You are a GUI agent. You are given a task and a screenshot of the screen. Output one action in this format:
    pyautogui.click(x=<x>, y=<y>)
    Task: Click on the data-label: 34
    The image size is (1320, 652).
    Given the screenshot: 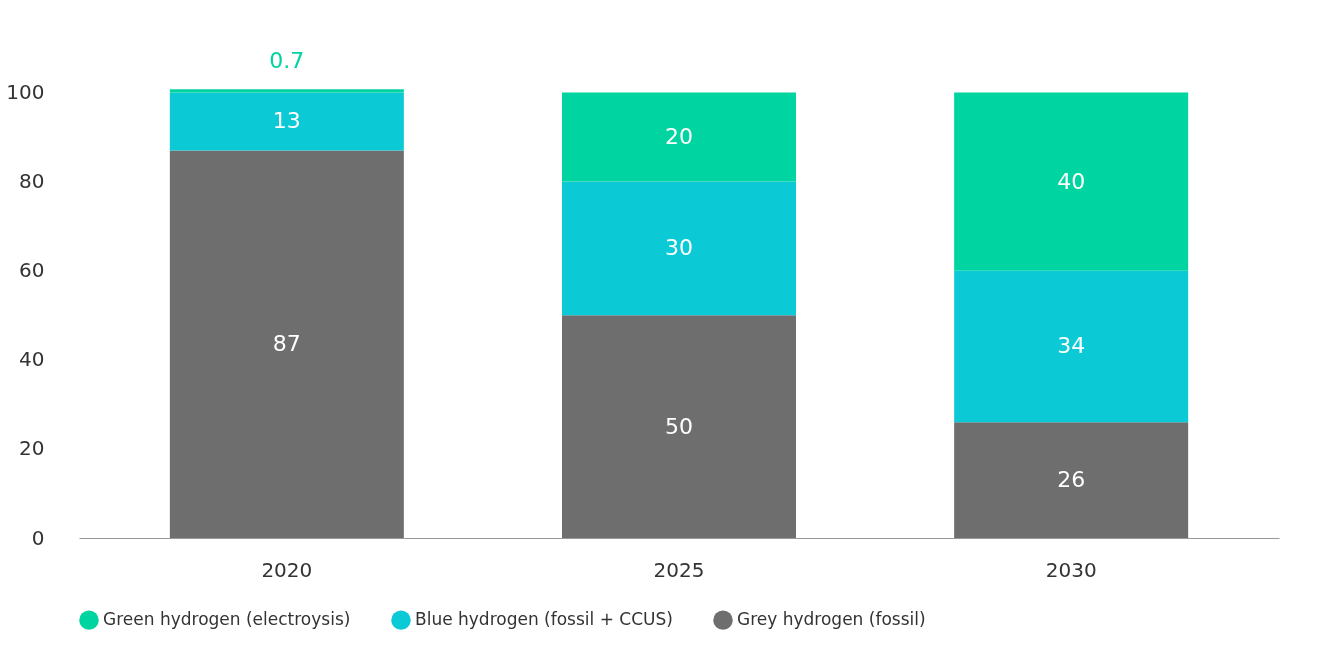 What is the action you would take?
    pyautogui.click(x=1071, y=346)
    